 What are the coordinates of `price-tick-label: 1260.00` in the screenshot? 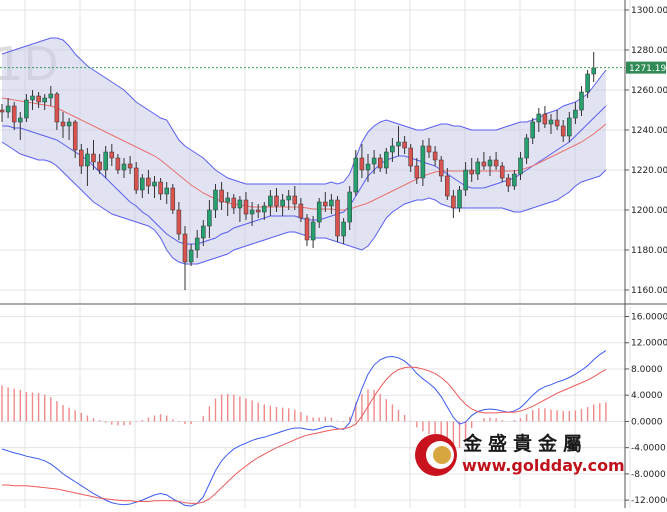 It's located at (649, 91).